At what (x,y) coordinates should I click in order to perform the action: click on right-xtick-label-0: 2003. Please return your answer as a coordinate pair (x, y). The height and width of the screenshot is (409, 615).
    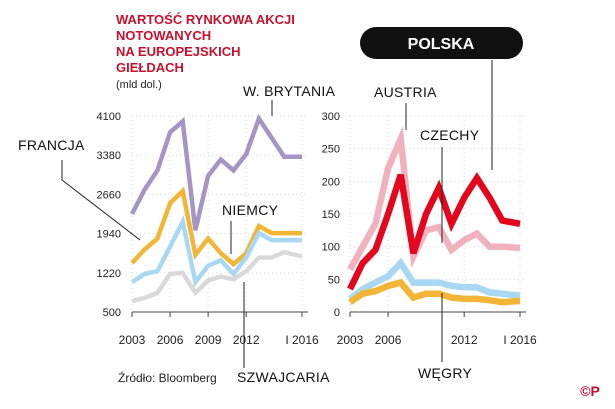
    Looking at the image, I should click on (350, 340).